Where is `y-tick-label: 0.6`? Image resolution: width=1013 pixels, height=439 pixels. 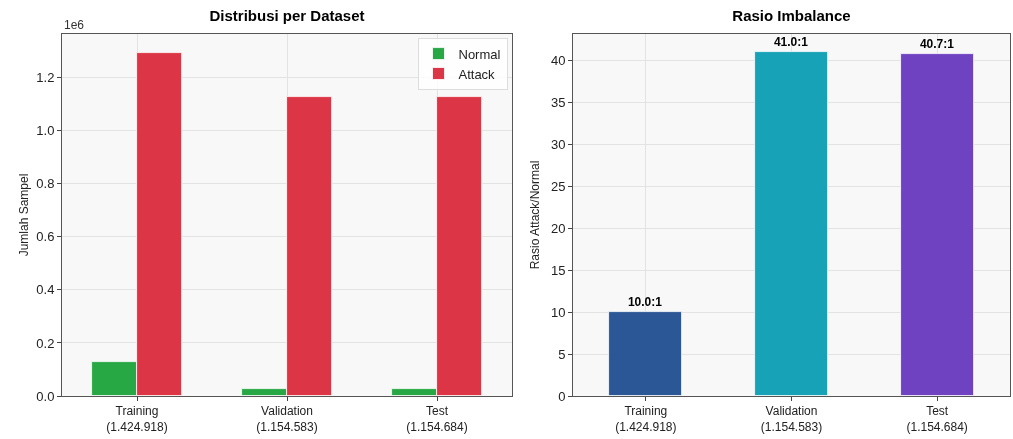 y-tick-label: 0.6 is located at coordinates (45, 237).